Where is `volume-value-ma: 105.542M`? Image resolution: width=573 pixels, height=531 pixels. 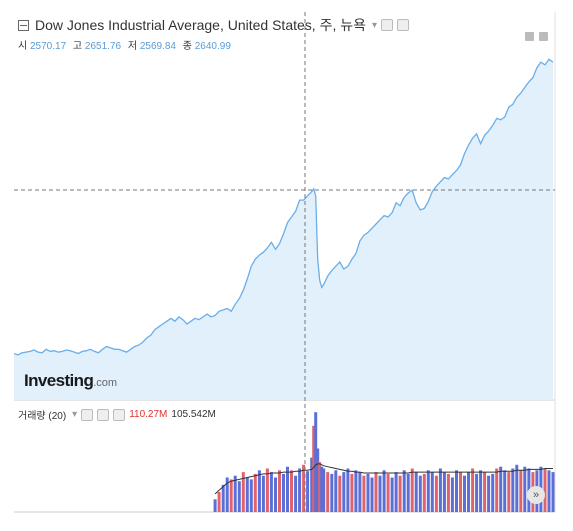 volume-value-ma: 105.542M is located at coordinates (193, 414).